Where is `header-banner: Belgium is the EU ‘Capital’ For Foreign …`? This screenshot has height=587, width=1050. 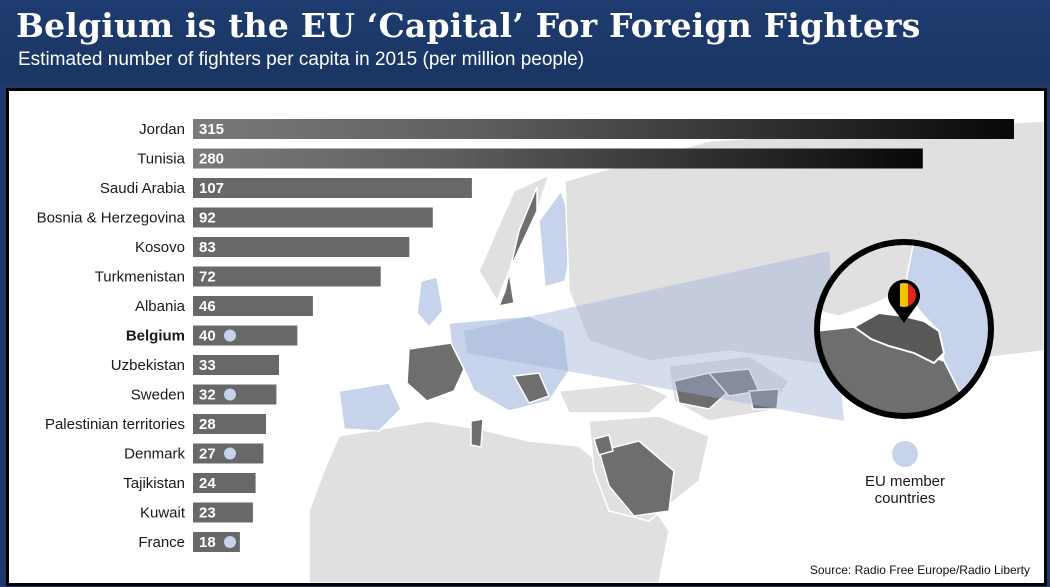 header-banner: Belgium is the EU ‘Capital’ For Foreign … is located at coordinates (525, 41).